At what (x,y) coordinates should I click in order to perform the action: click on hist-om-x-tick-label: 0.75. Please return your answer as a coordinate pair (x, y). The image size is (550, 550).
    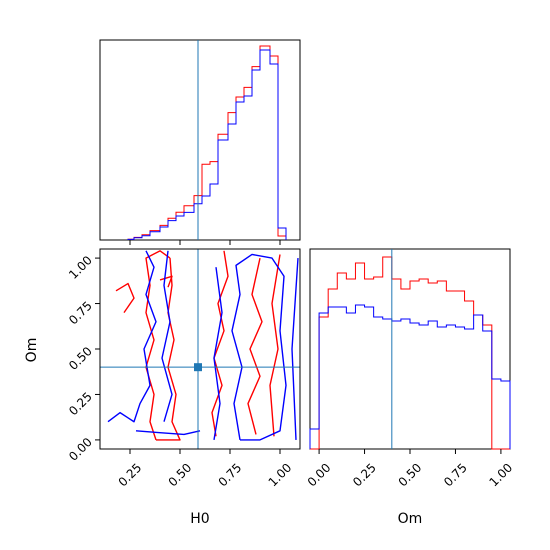
    Looking at the image, I should click on (455, 475).